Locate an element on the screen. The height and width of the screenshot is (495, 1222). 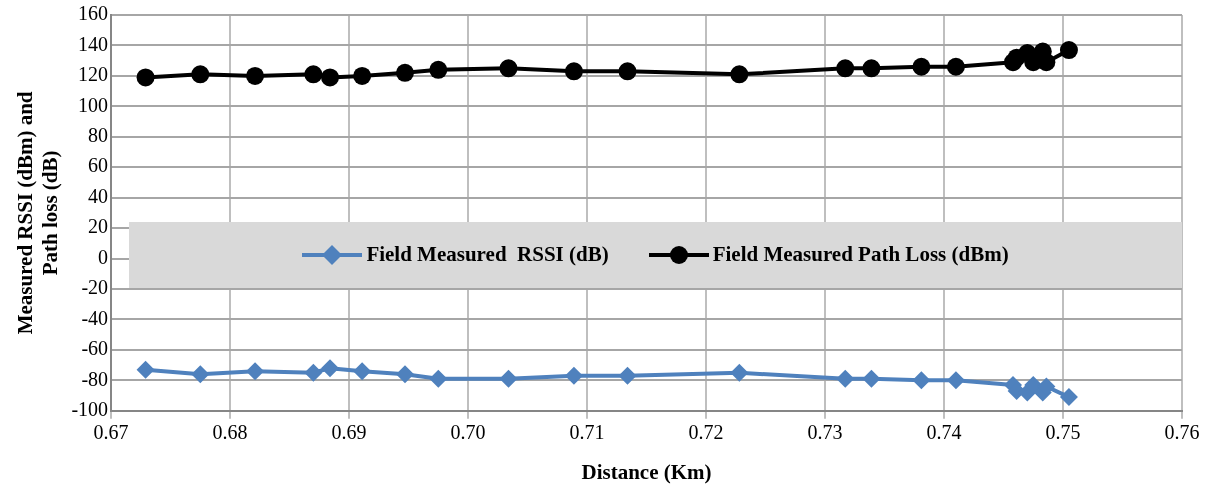
x-tick-label: 0.67 is located at coordinates (111, 432).